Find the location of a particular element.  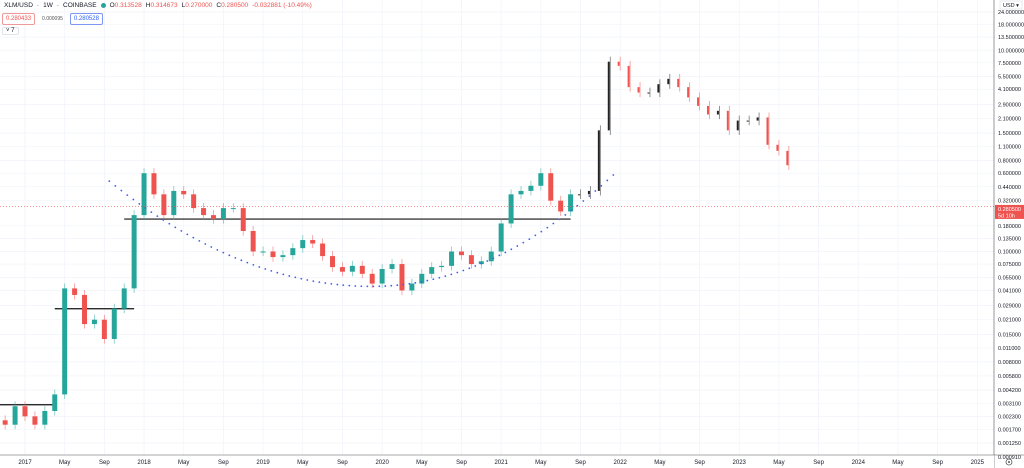

price-tick-label: 5.500000 is located at coordinates (1009, 77).